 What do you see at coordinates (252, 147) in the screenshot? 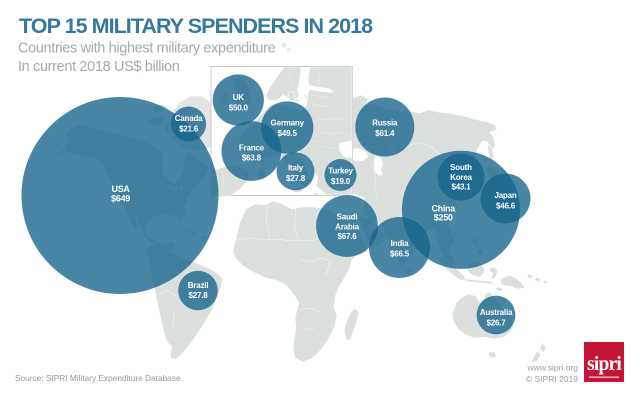
I see `svg-text: France` at bounding box center [252, 147].